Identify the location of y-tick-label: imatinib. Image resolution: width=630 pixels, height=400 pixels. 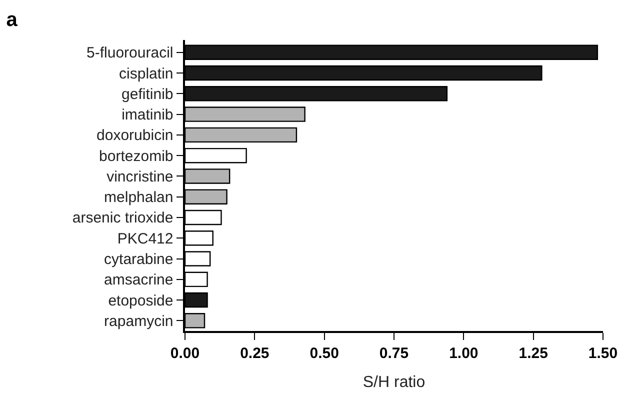
(148, 115).